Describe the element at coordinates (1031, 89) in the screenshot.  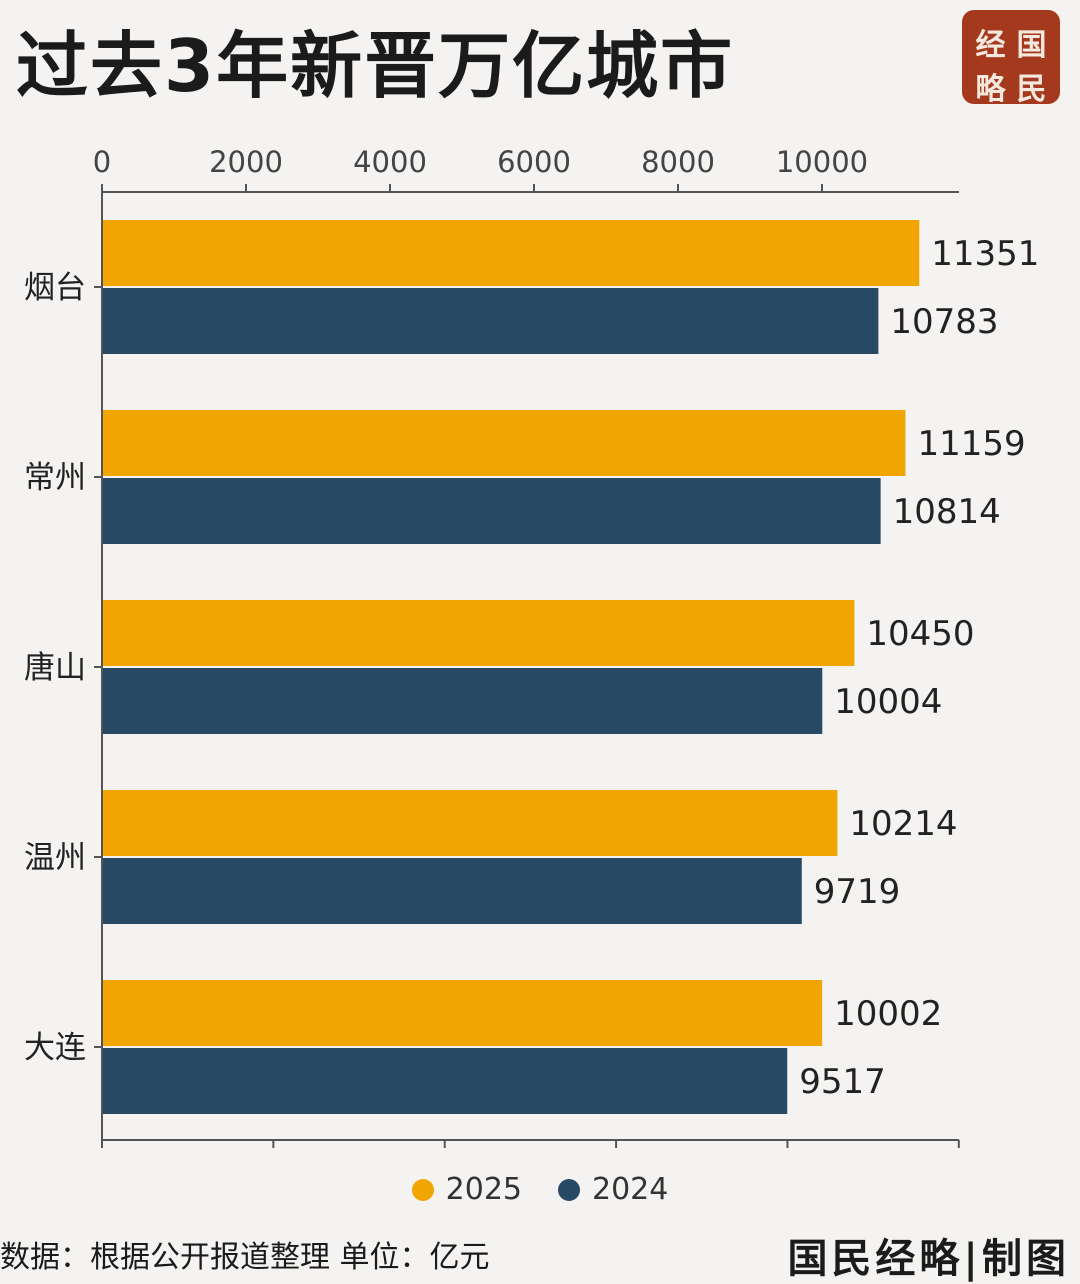
I see `seal-char: 民` at that location.